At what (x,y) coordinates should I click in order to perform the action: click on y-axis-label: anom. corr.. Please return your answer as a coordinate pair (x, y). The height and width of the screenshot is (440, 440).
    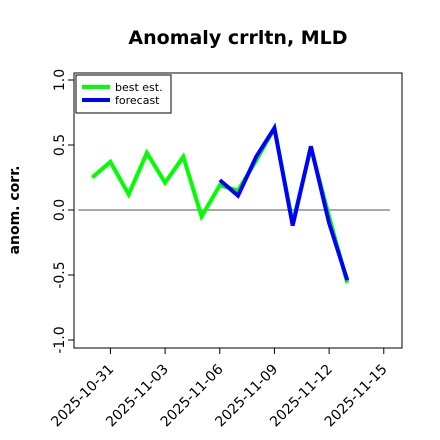
    Looking at the image, I should click on (15, 210).